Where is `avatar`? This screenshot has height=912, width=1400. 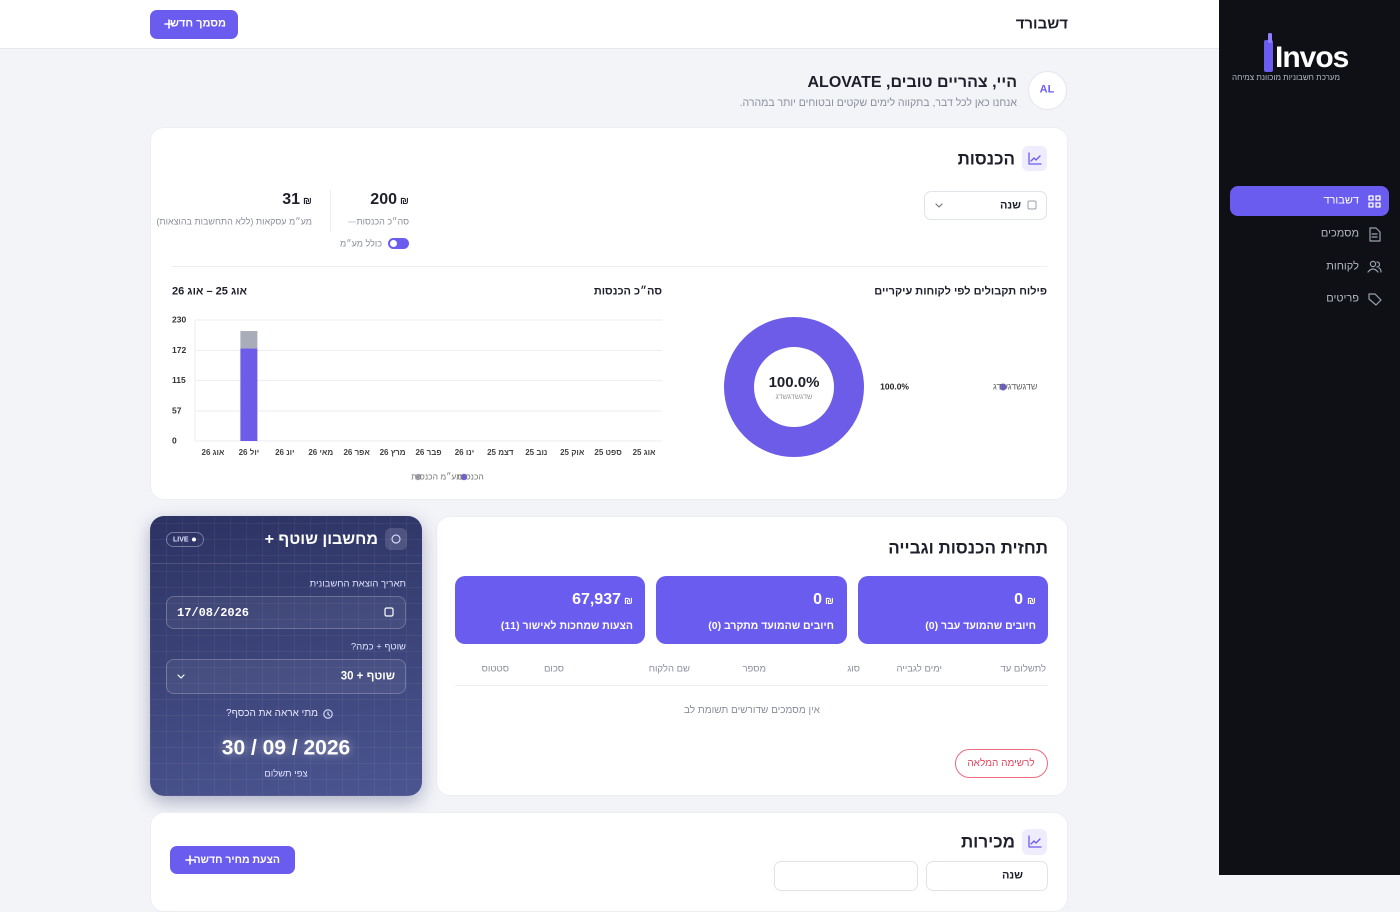
avatar is located at coordinates (1047, 90).